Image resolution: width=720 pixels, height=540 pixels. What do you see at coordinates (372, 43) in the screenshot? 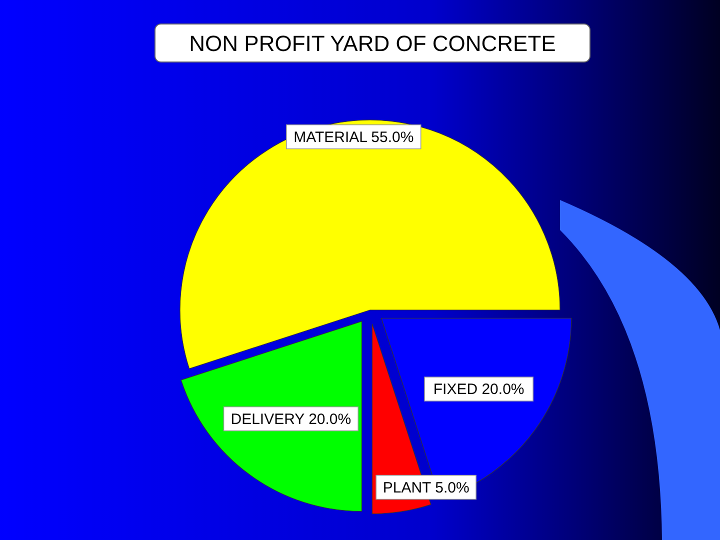
I see `chart-title: NON PROFIT YARD OF CONCRETE` at bounding box center [372, 43].